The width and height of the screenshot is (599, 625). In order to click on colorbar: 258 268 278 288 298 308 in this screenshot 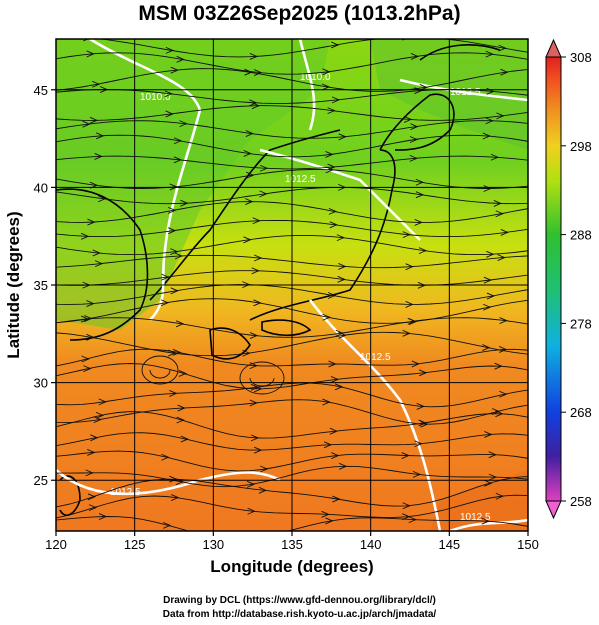, I will do `click(568, 279)`.